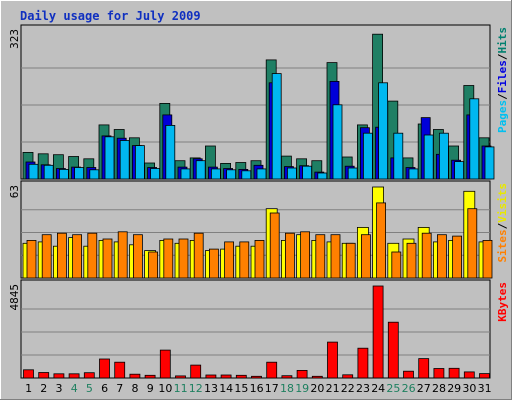 Image resolution: width=512 pixels, height=400 pixels. I want to click on day-label: 13, so click(211, 388).